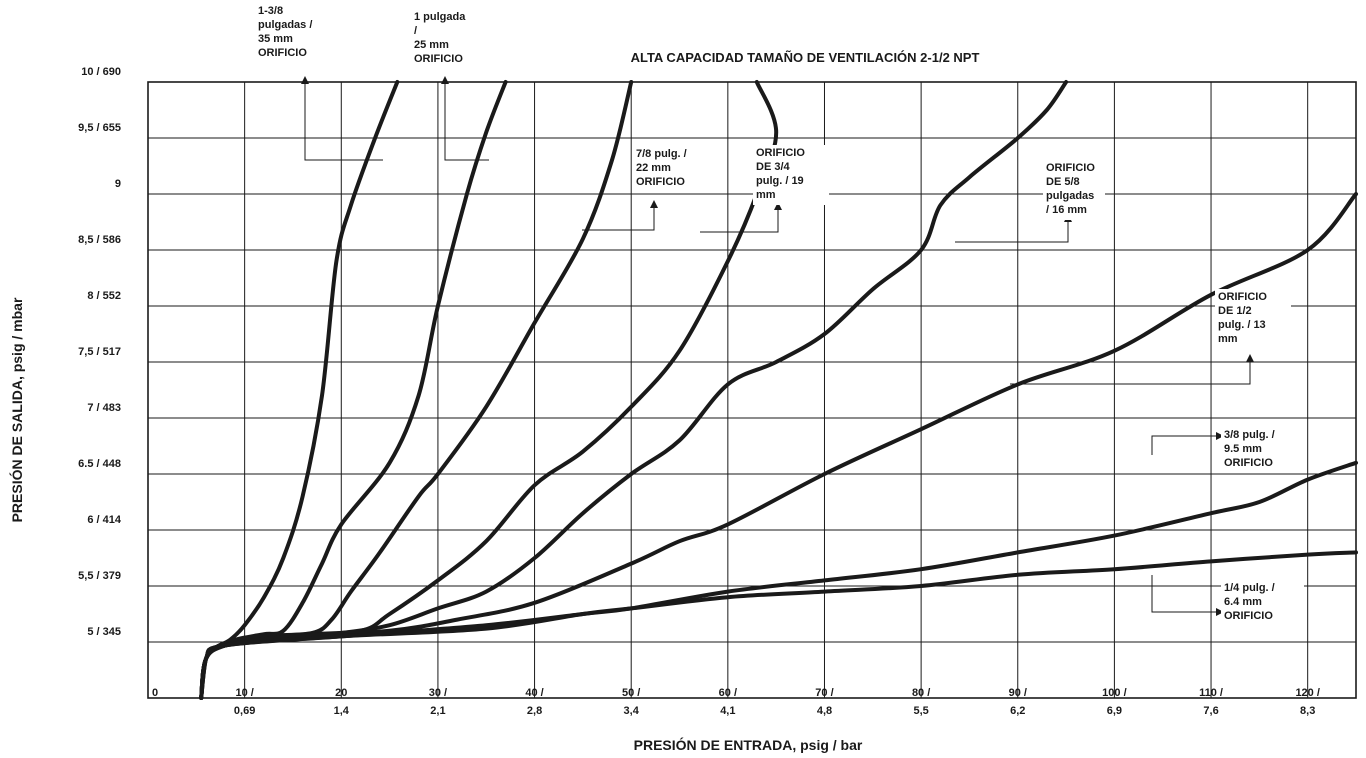  What do you see at coordinates (1017, 711) in the screenshot?
I see `x-tick-sublabel: 6,2` at bounding box center [1017, 711].